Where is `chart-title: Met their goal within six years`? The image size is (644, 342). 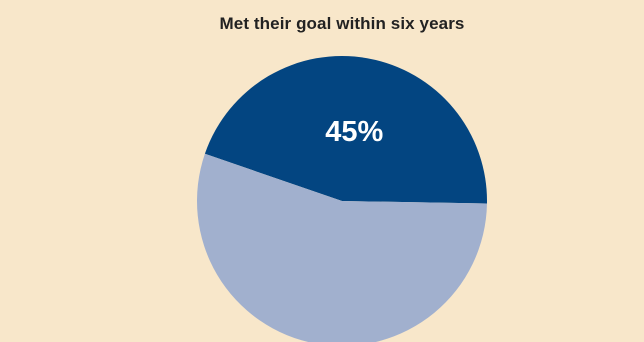
chart-title: Met their goal within six years is located at coordinates (342, 23).